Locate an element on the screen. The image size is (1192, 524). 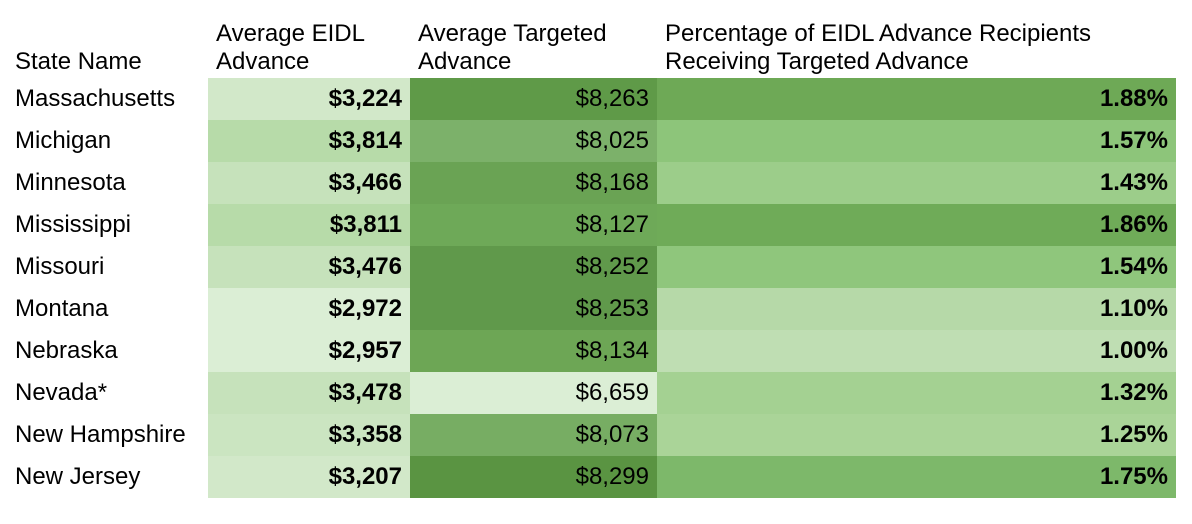
table-row: Nebraska $2,957 $8,134 1.00% is located at coordinates (591, 351).